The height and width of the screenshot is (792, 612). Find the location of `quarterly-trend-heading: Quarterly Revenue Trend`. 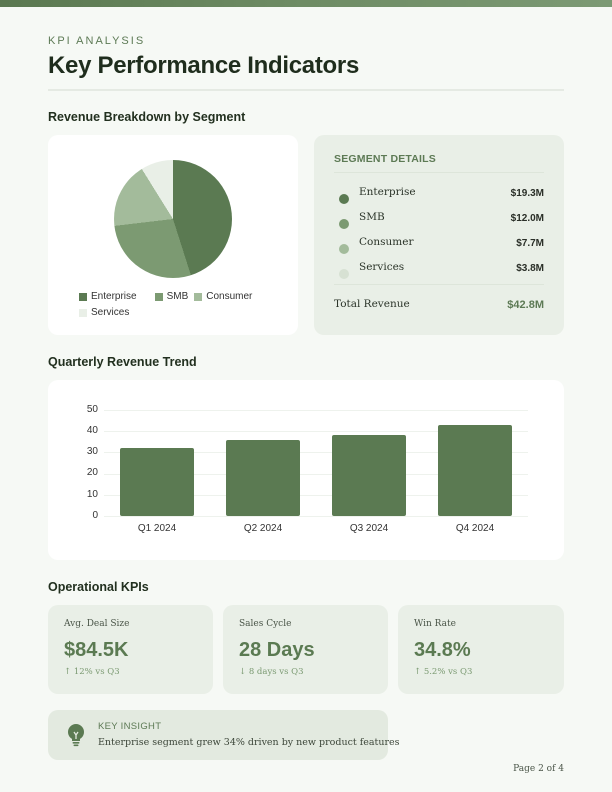

quarterly-trend-heading: Quarterly Revenue Trend is located at coordinates (122, 362).